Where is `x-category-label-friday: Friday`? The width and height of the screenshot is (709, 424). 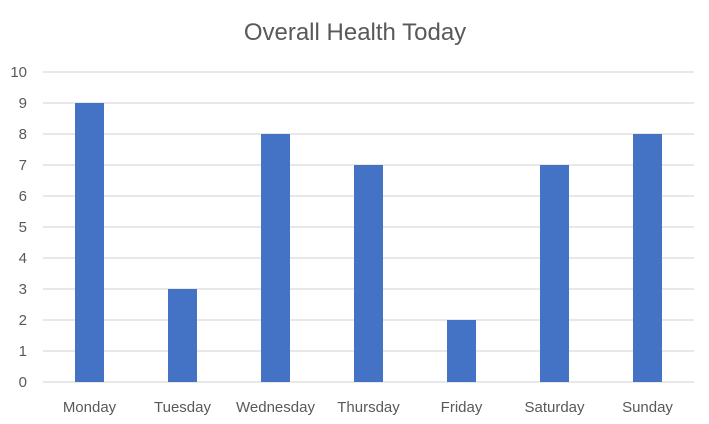
x-category-label-friday: Friday is located at coordinates (462, 407).